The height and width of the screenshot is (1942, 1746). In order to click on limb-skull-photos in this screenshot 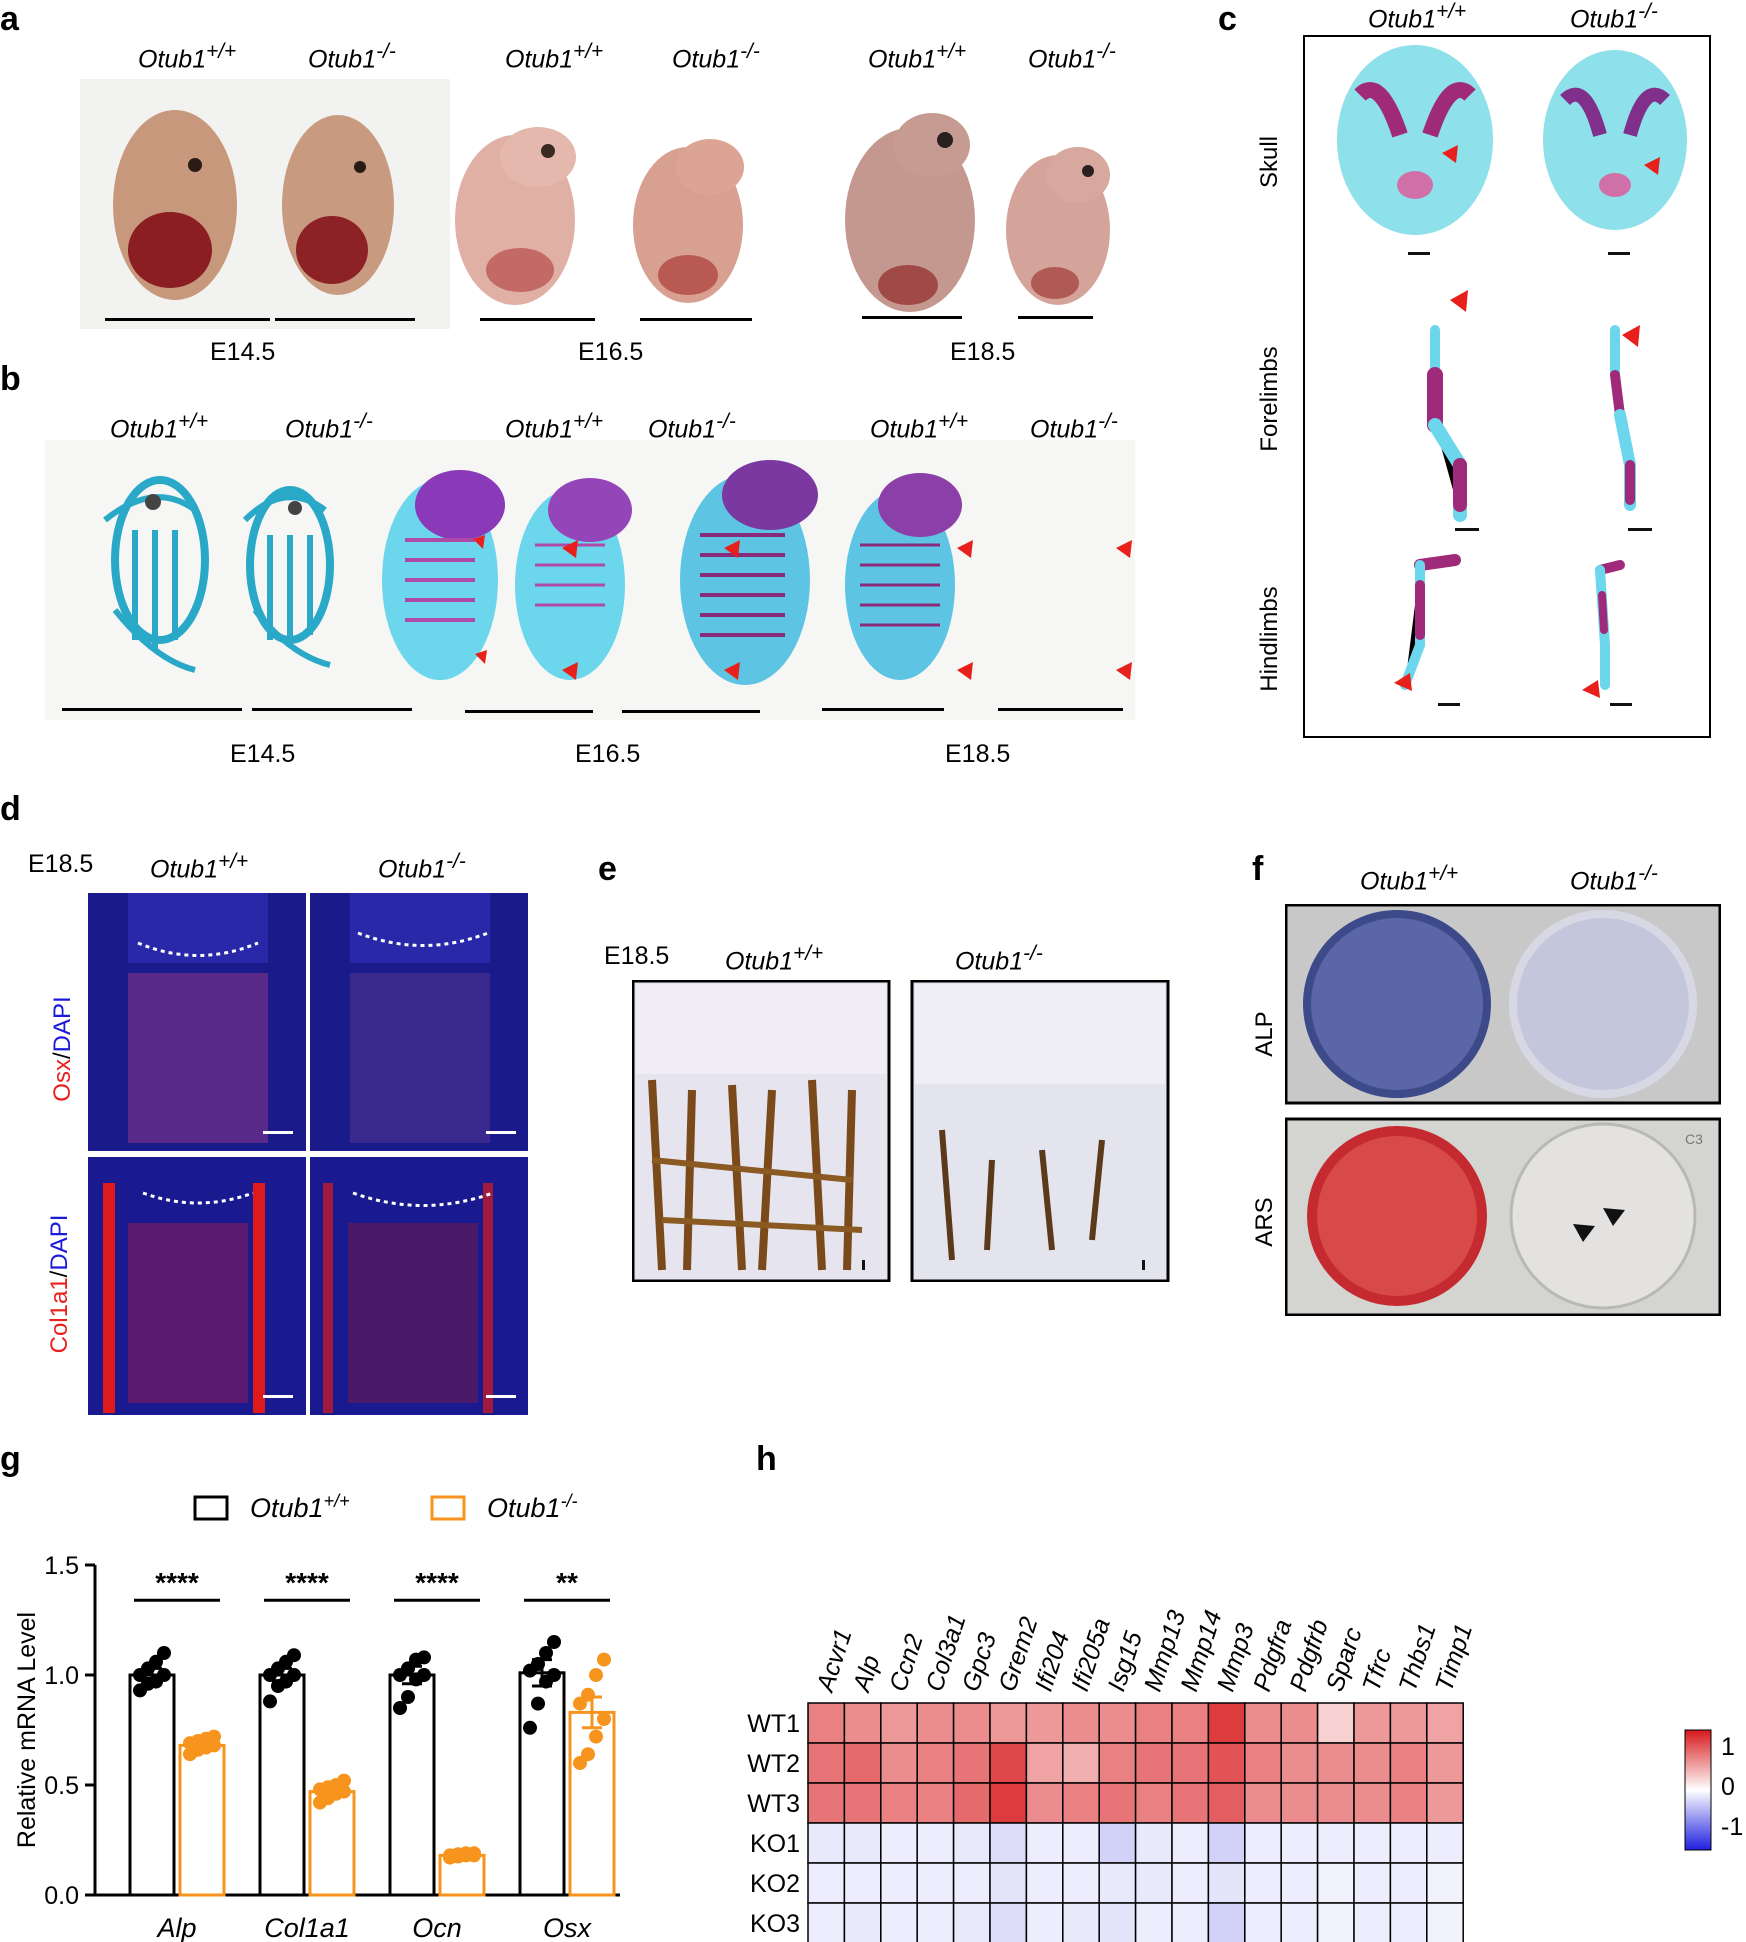, I will do `click(1512, 375)`.